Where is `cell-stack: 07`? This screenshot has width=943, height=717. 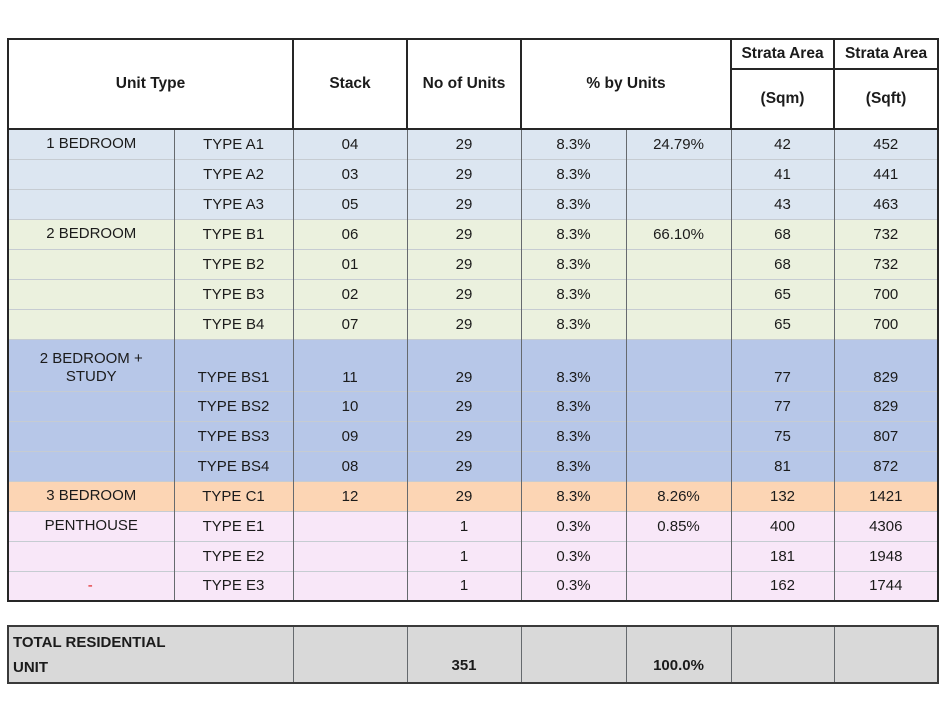
cell-stack: 07 is located at coordinates (349, 323).